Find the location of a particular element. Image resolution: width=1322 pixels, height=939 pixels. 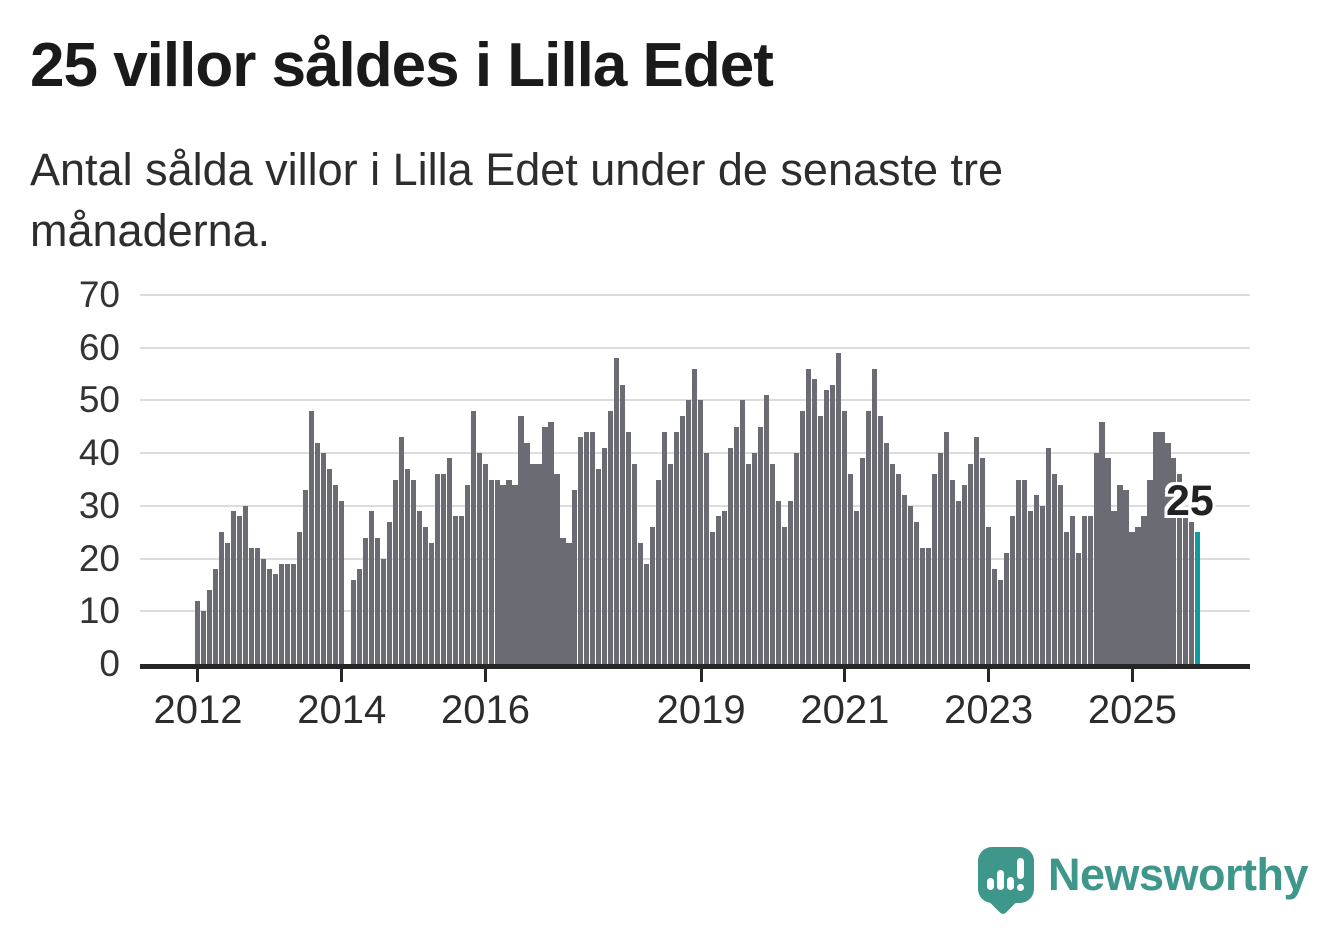

y-axis-tick-label: 30 is located at coordinates (99, 505).